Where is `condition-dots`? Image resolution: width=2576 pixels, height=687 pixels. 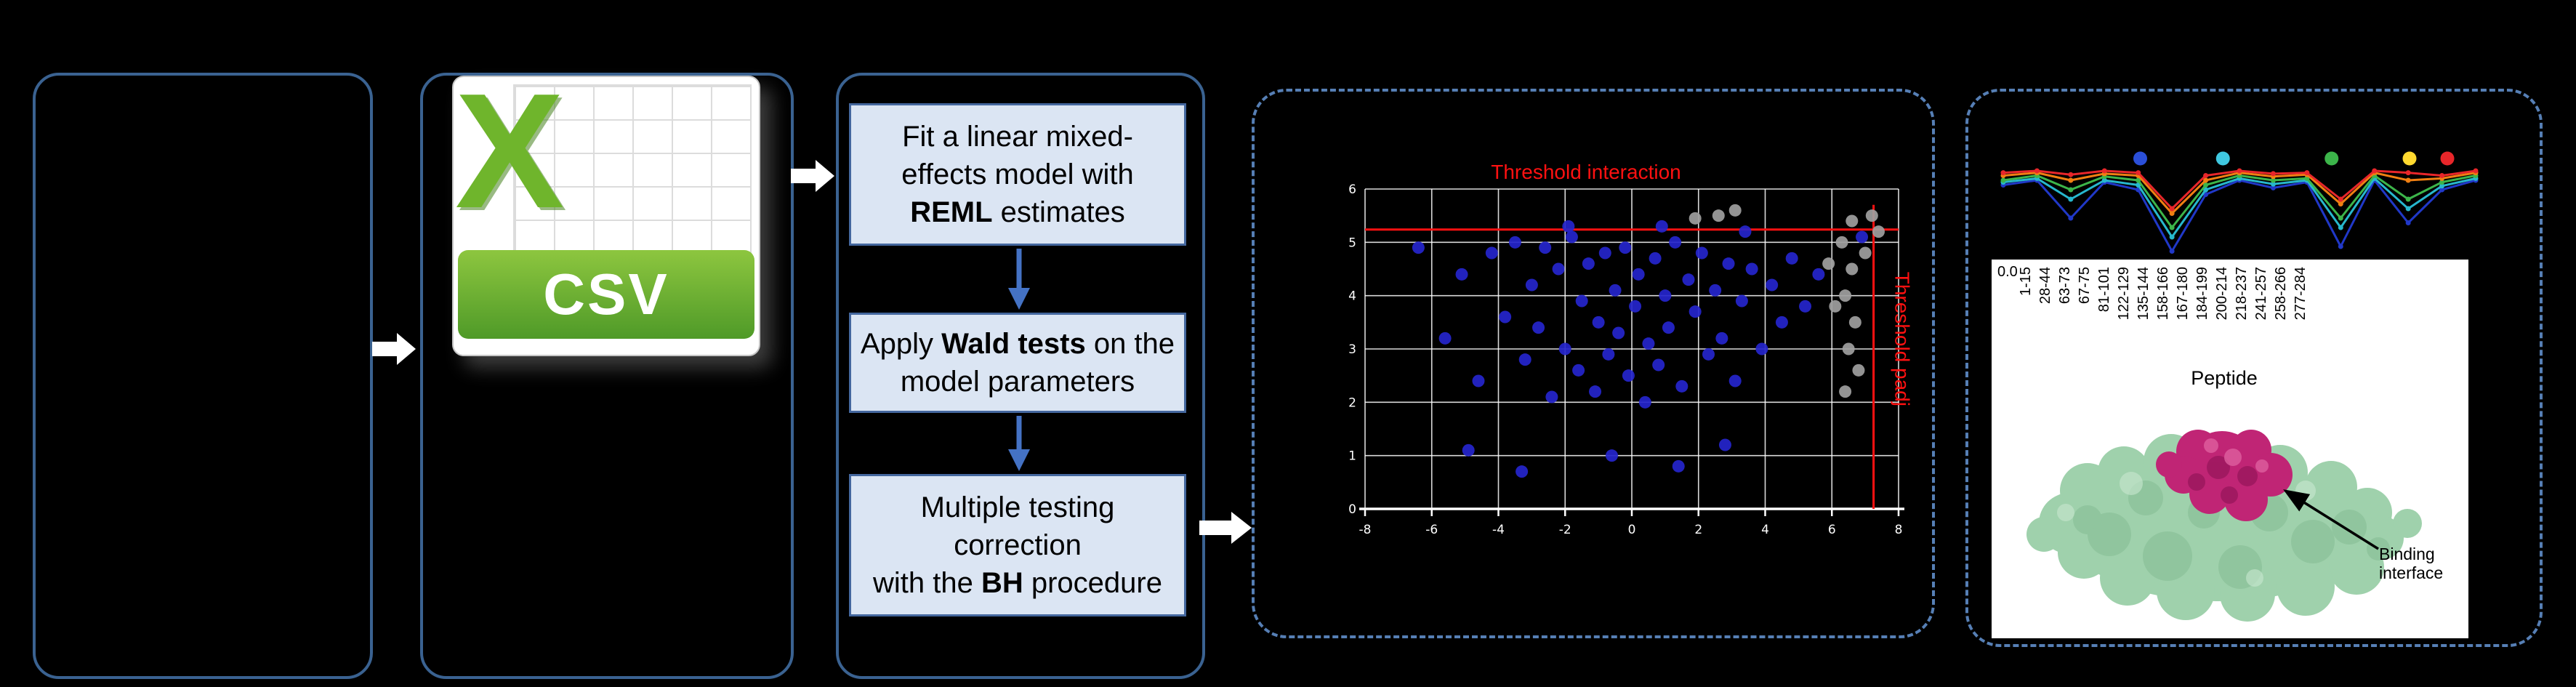 condition-dots is located at coordinates (2294, 158).